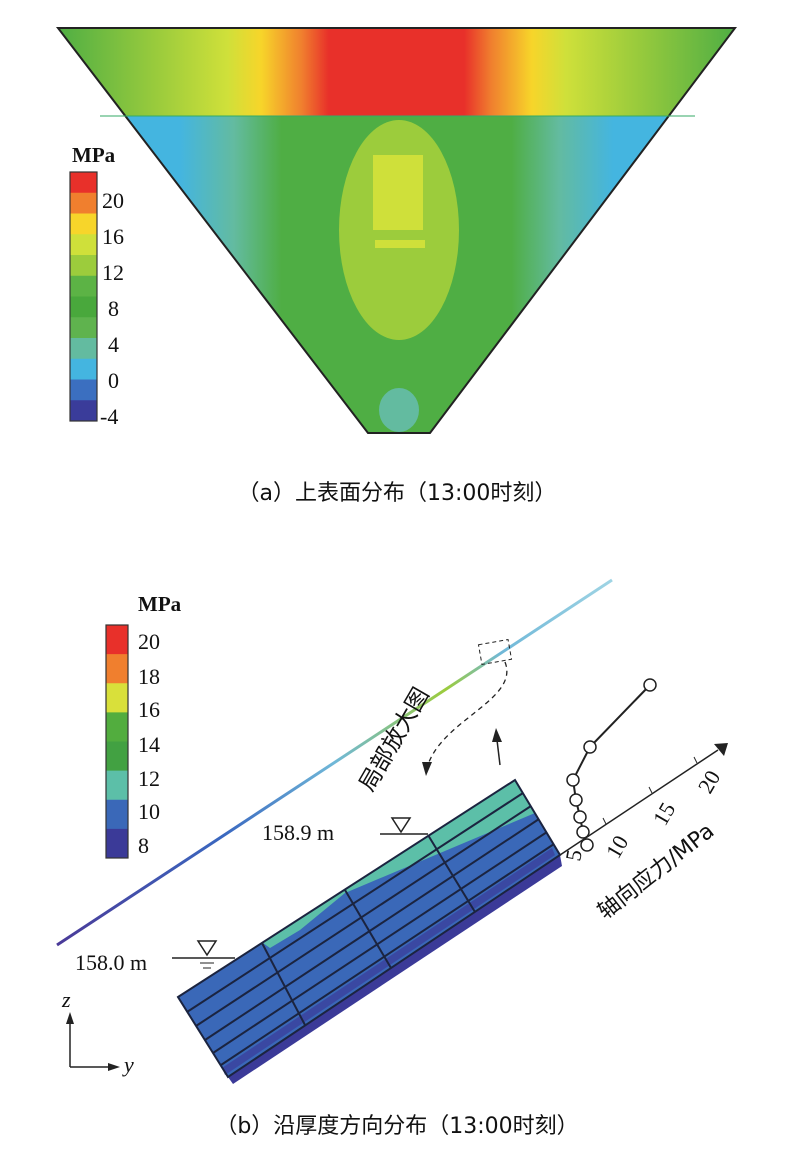  What do you see at coordinates (498, 752) in the screenshot?
I see `normal-arrow` at bounding box center [498, 752].